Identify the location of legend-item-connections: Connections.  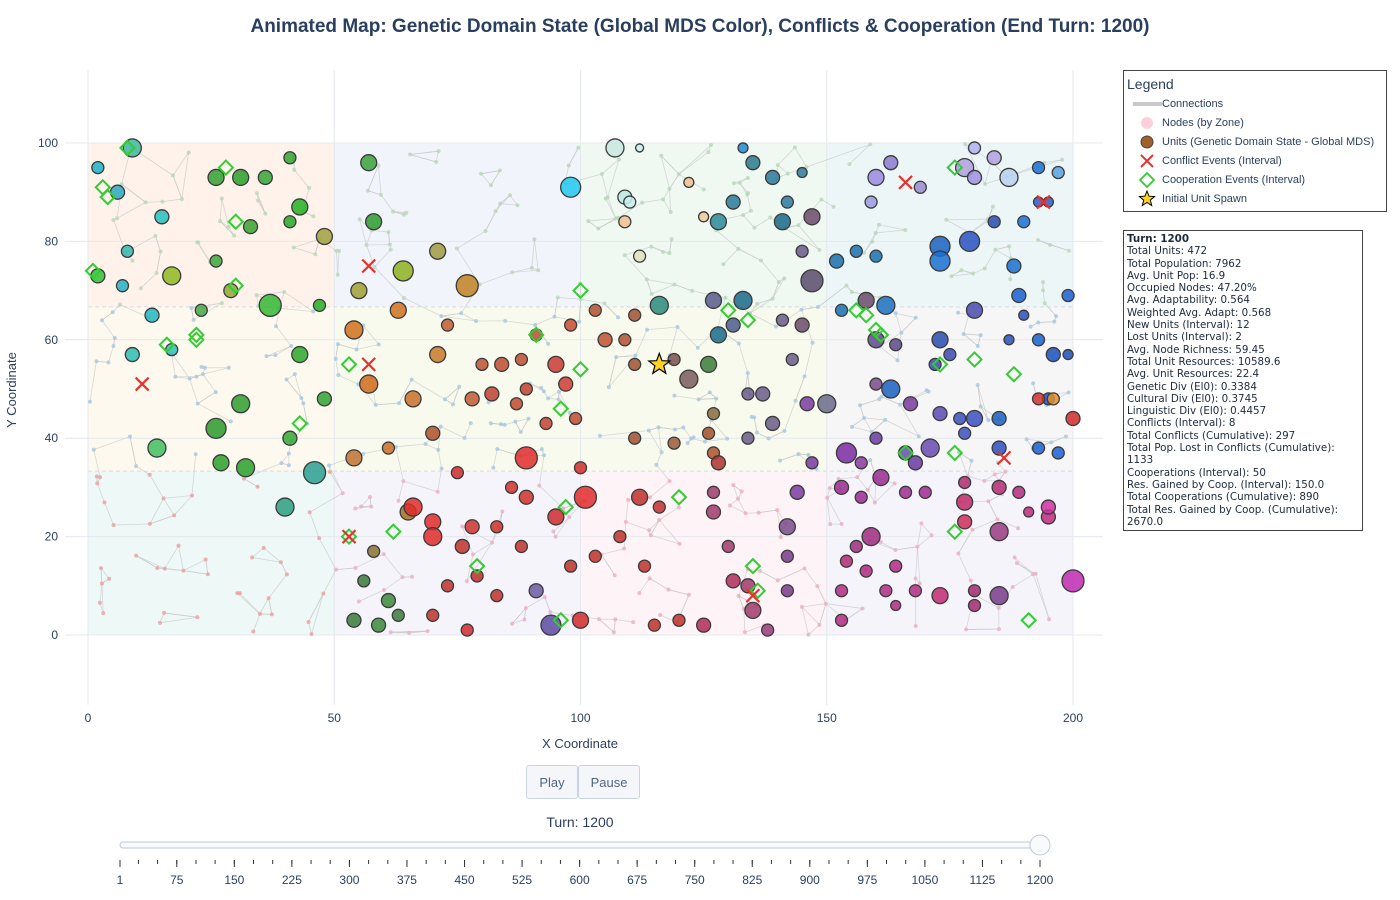
(1176, 104).